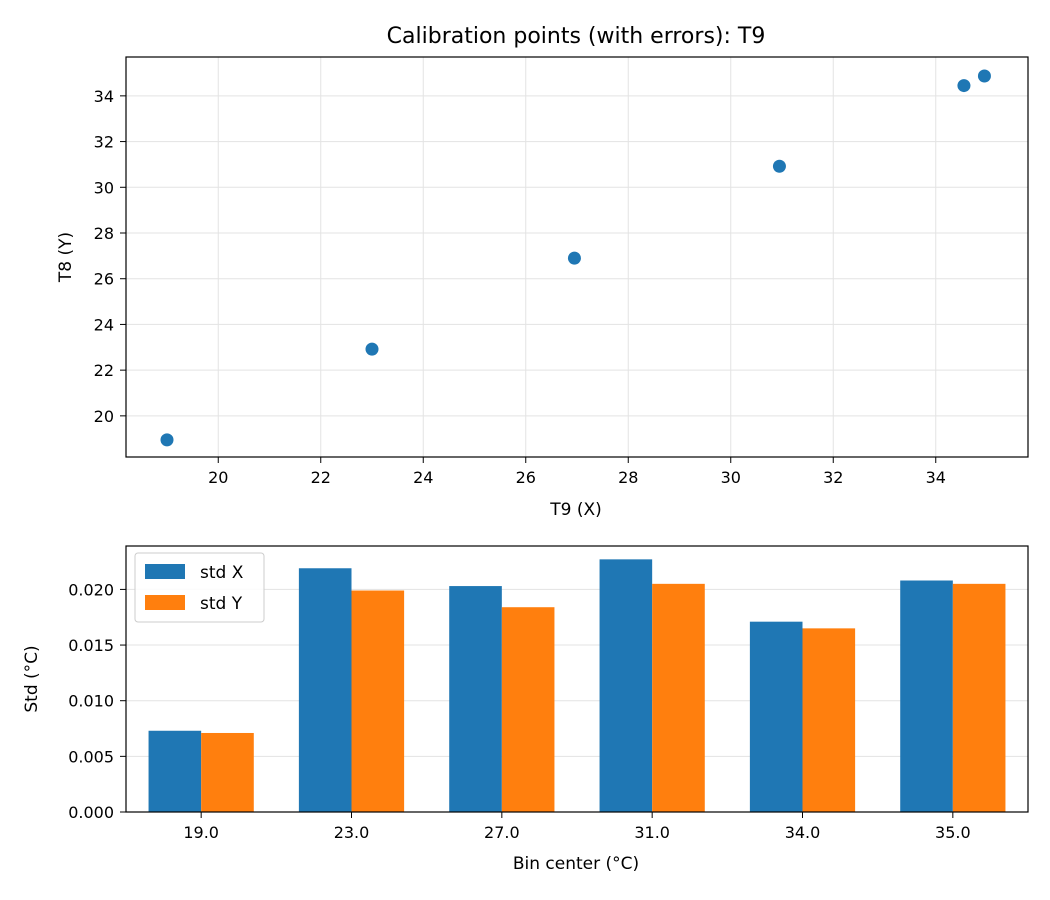 The height and width of the screenshot is (900, 1050). I want to click on scatter-x-tick-label: 34, so click(936, 477).